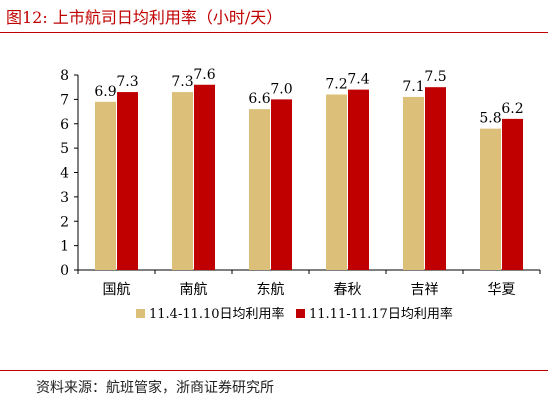 This screenshot has height=402, width=548. What do you see at coordinates (217, 314) in the screenshot?
I see `legend-label-1: 11.4-11.10日均利用率` at bounding box center [217, 314].